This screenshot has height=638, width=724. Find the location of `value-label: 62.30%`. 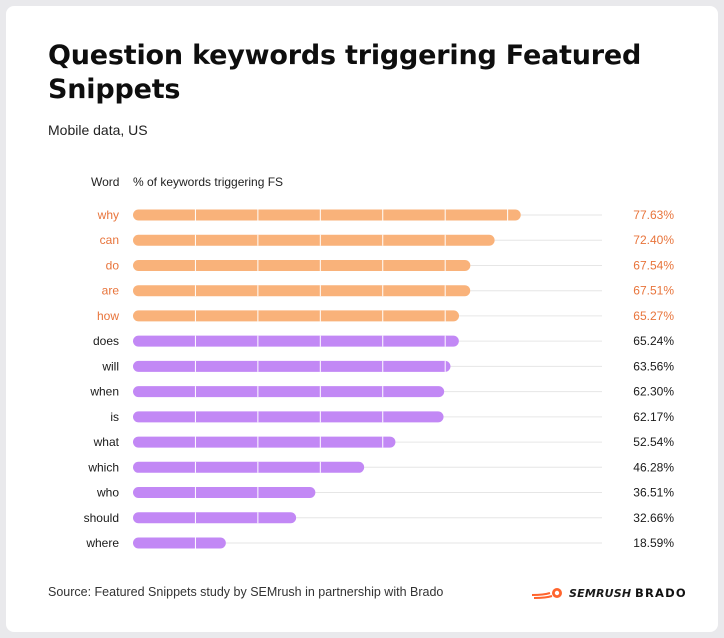

value-label: 62.30% is located at coordinates (653, 392).